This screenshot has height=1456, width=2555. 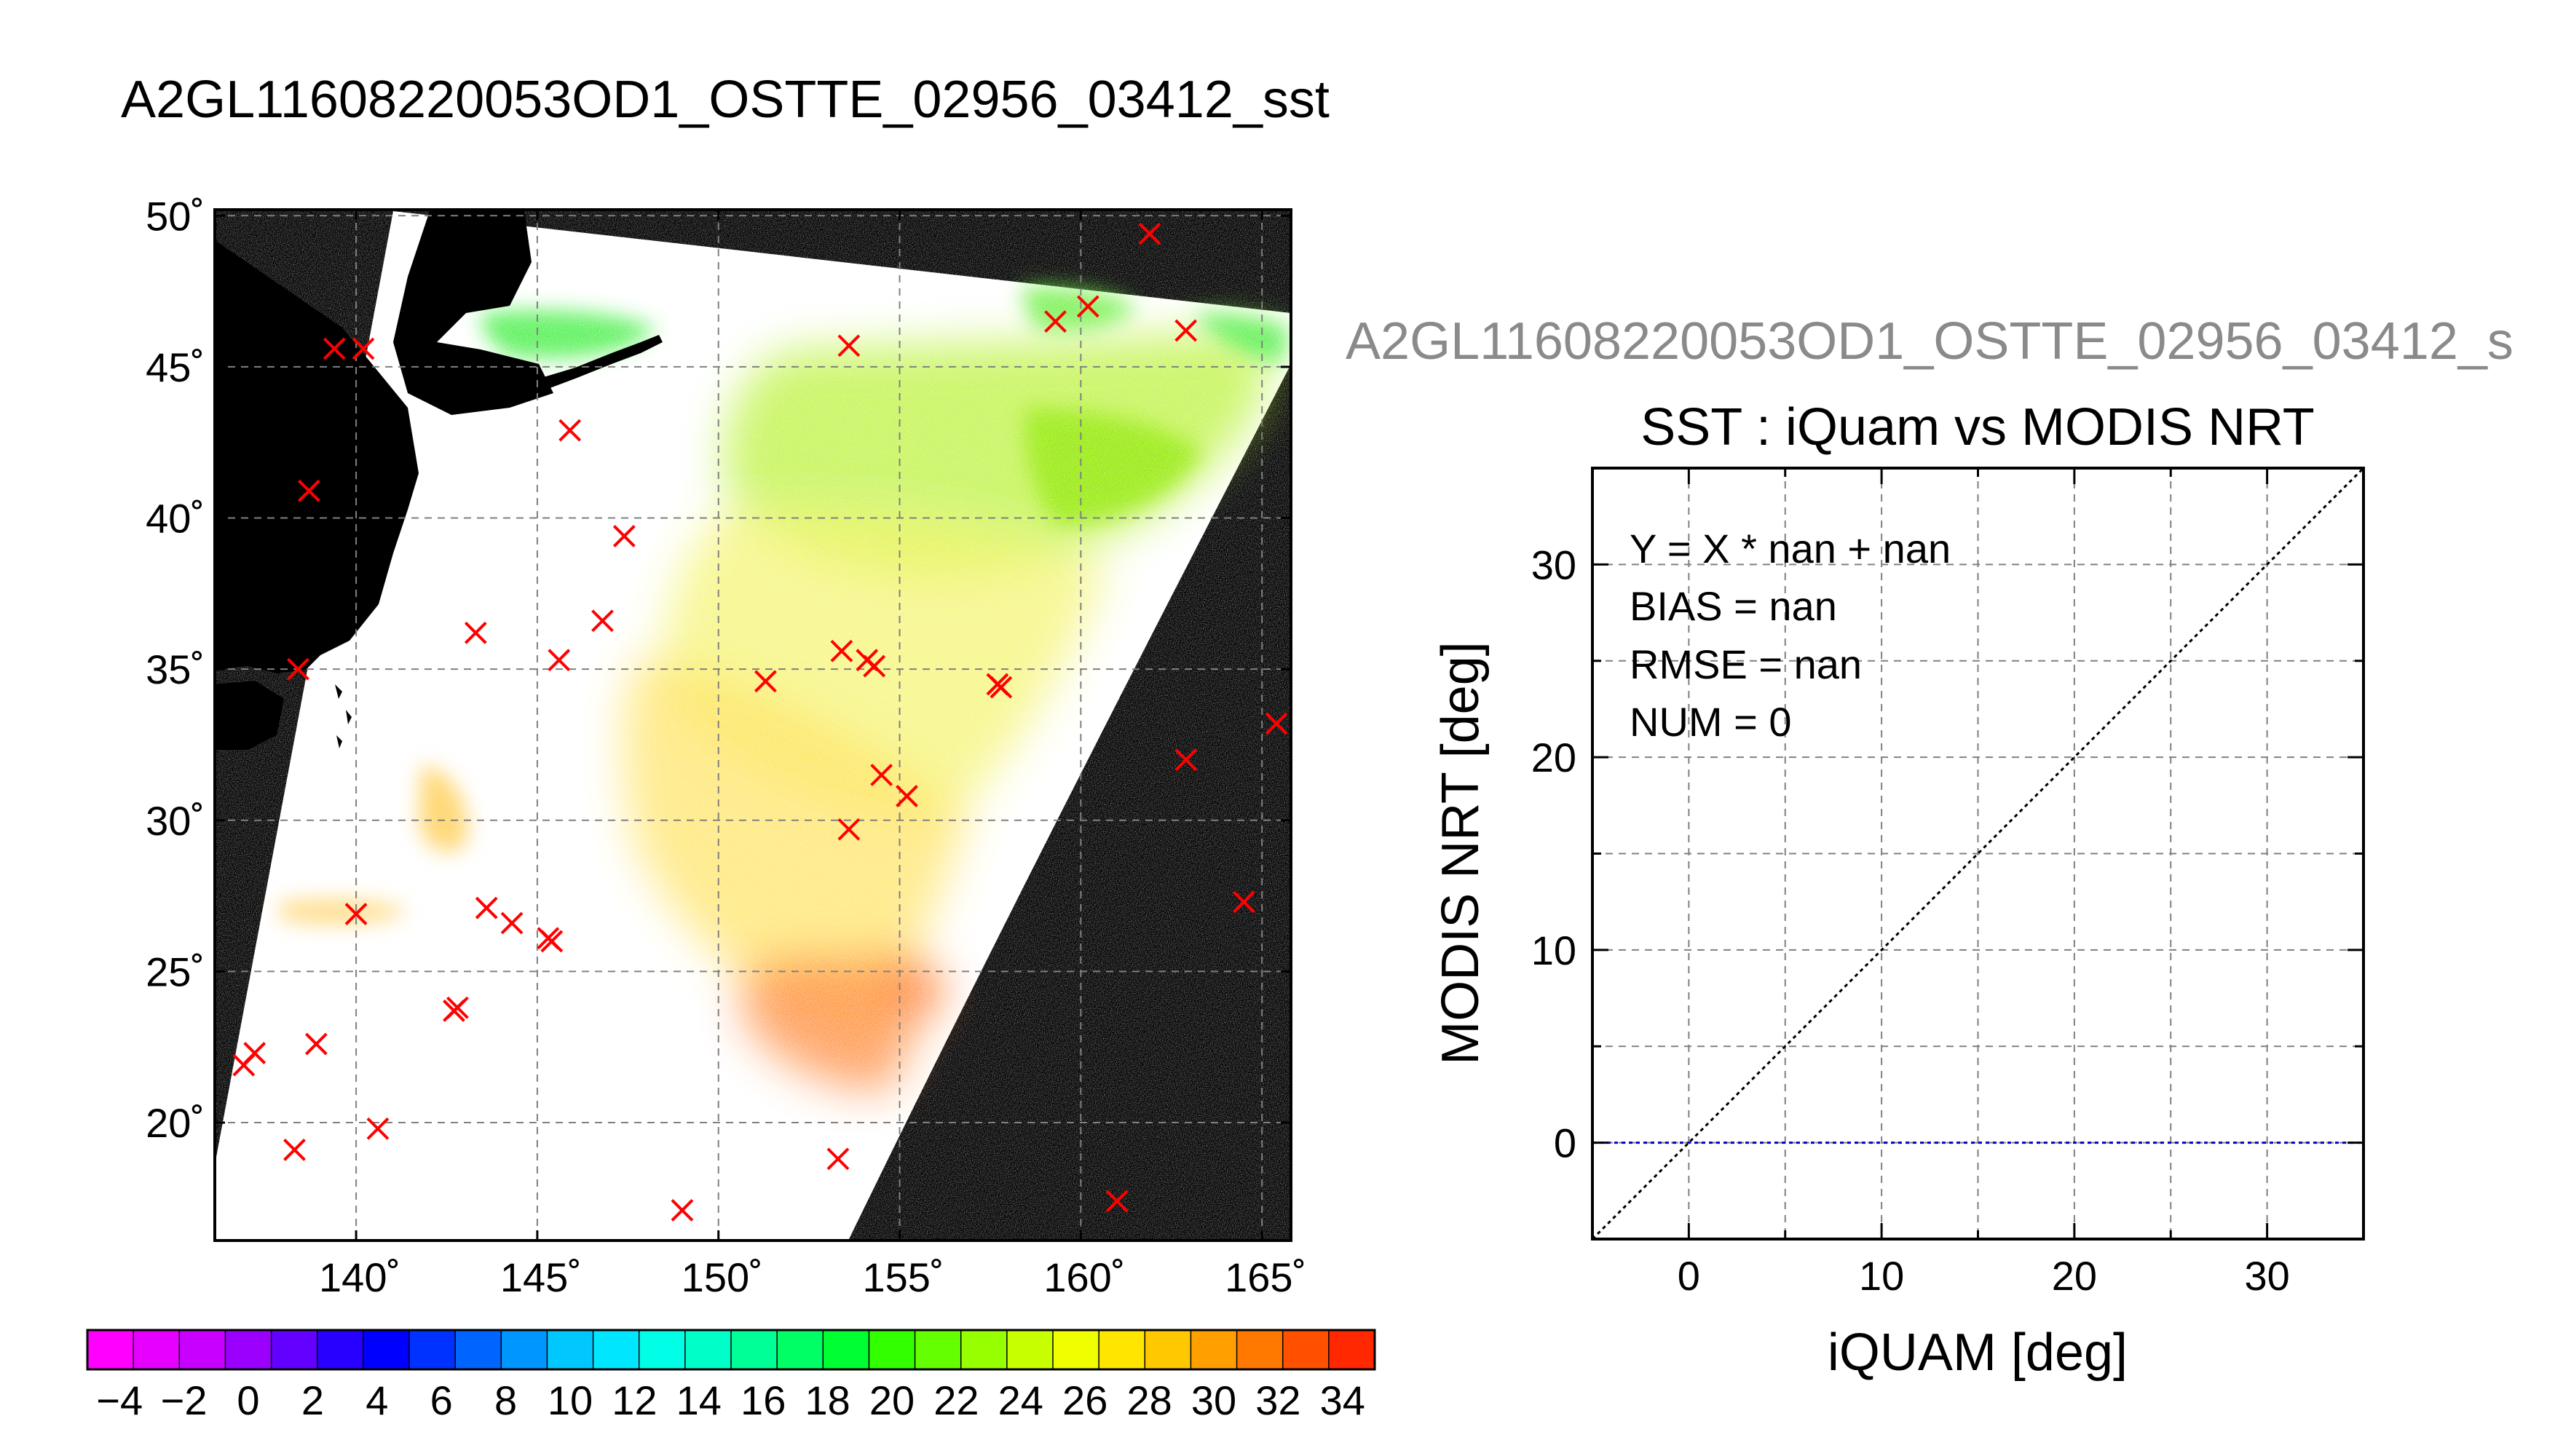 I want to click on map-y-tick-label: 30˚, so click(x=175, y=821).